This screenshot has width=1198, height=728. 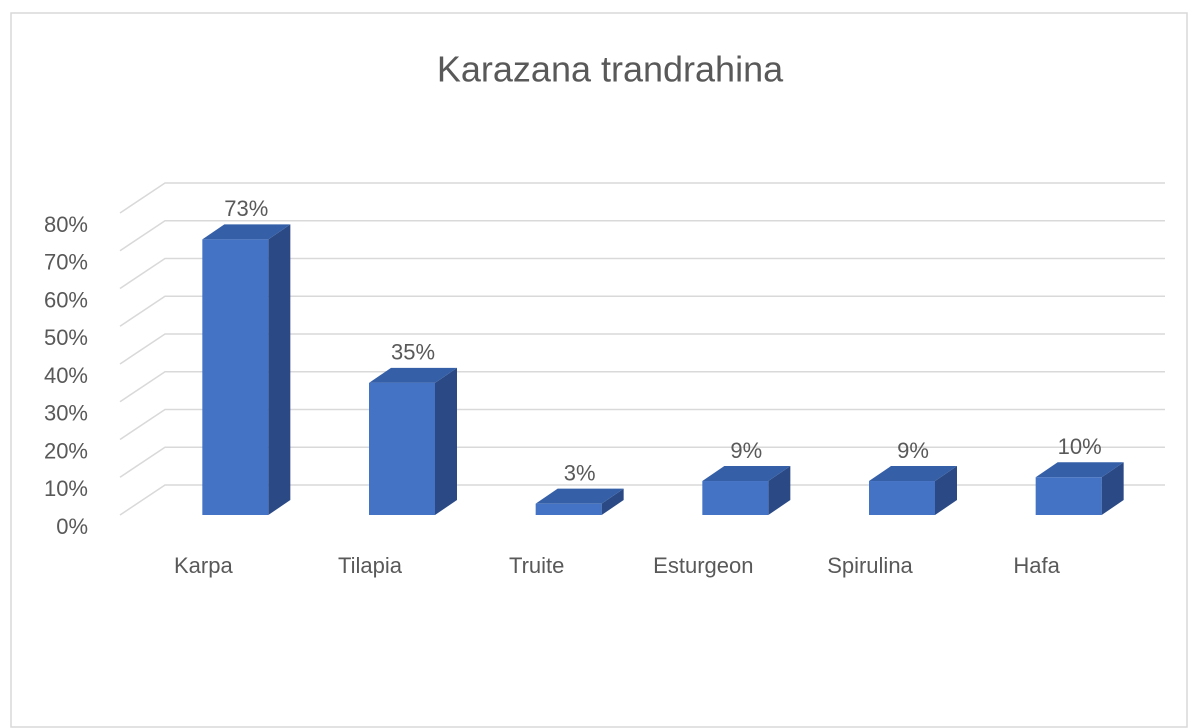 What do you see at coordinates (66, 337) in the screenshot?
I see `y-tick-label: 50%` at bounding box center [66, 337].